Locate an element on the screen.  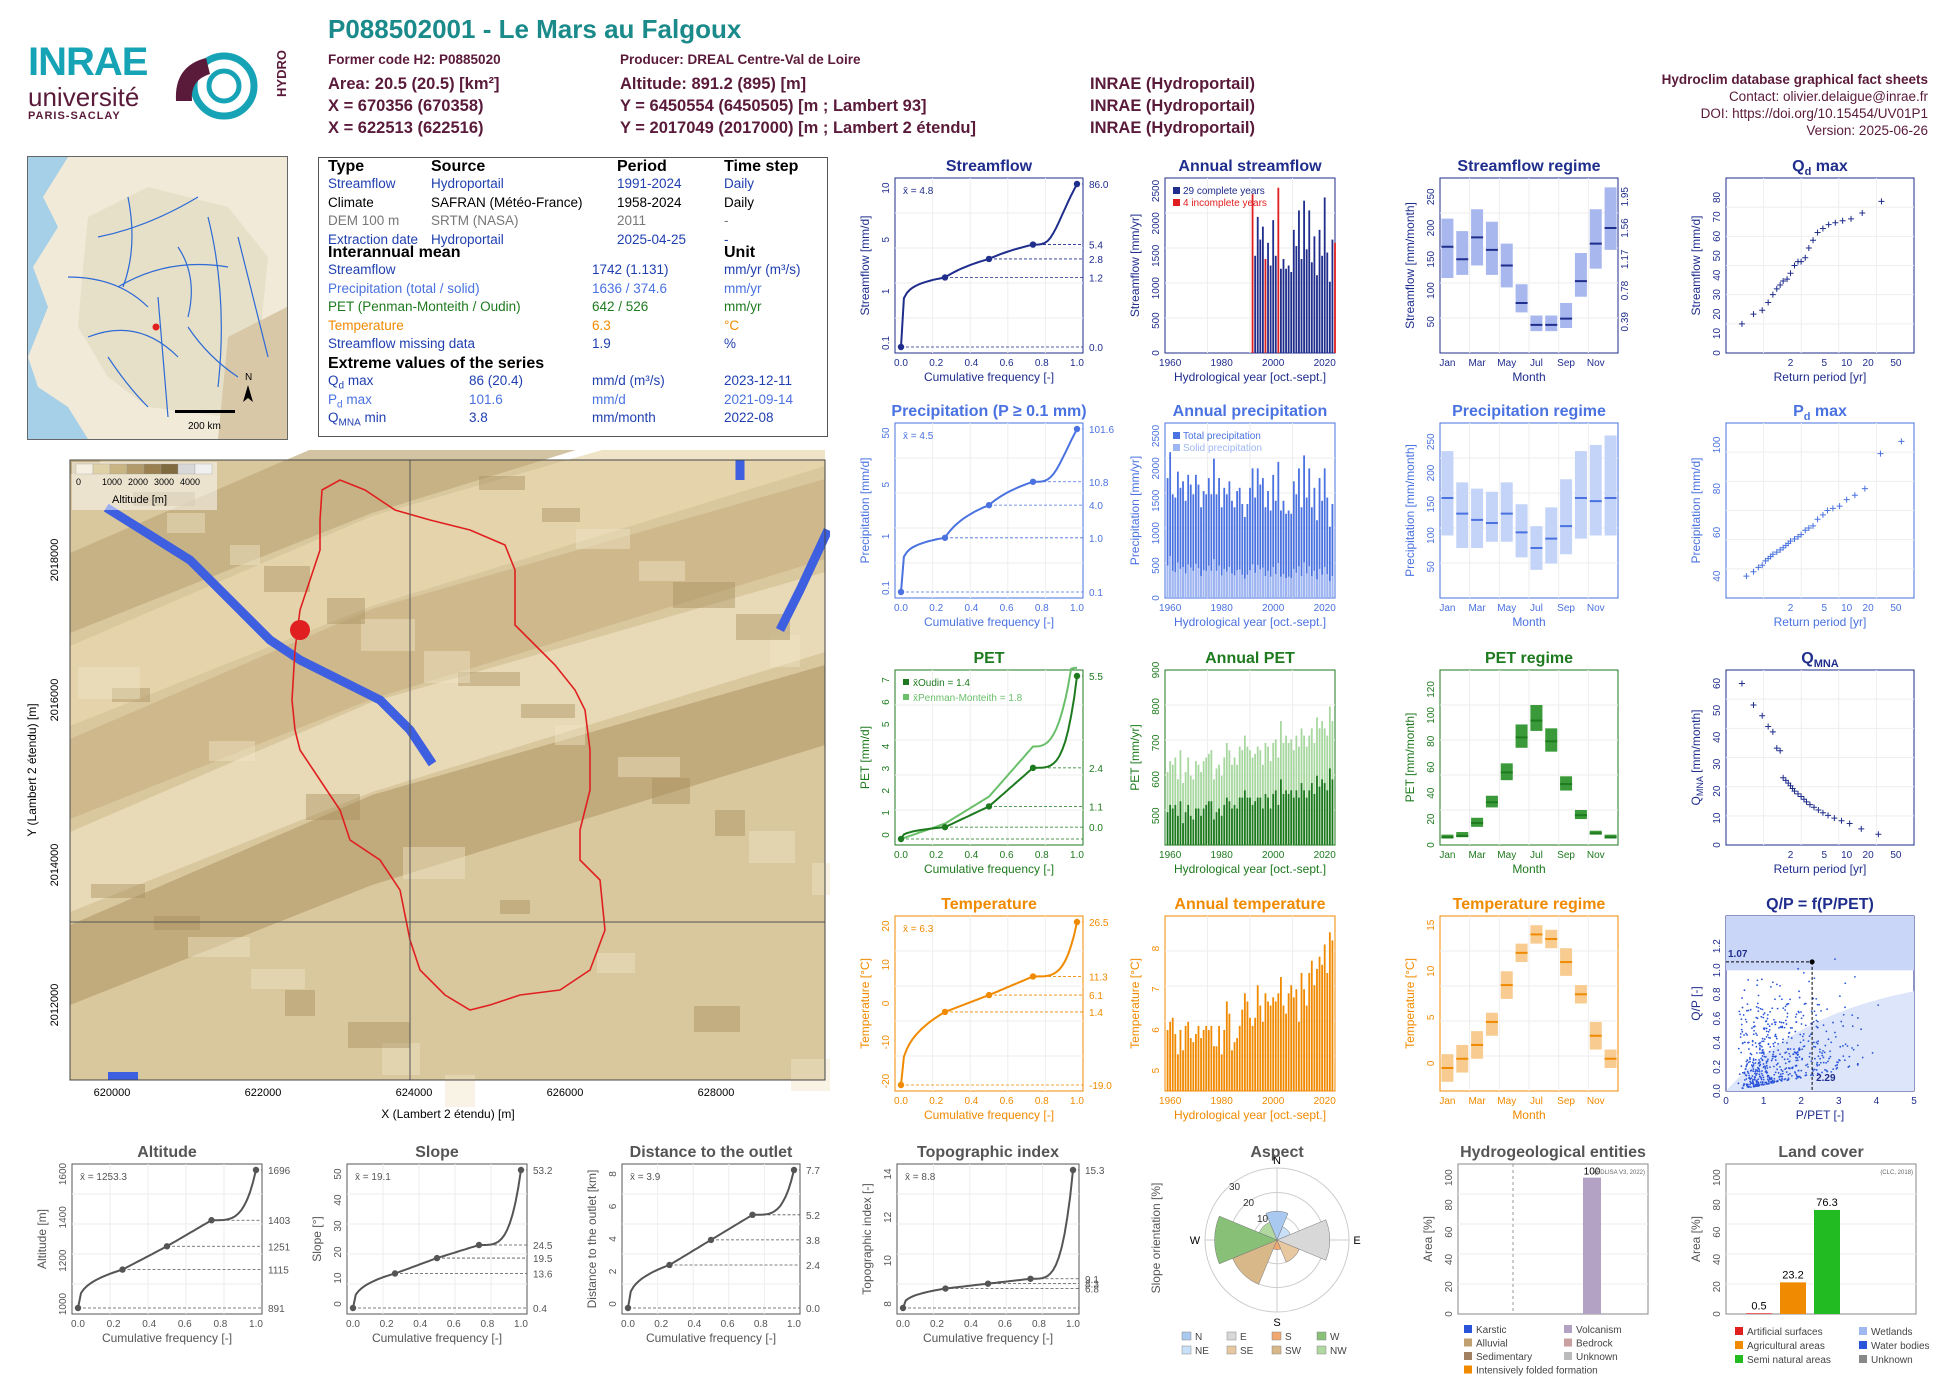
y-tick-label: 12 is located at coordinates (888, 1217).